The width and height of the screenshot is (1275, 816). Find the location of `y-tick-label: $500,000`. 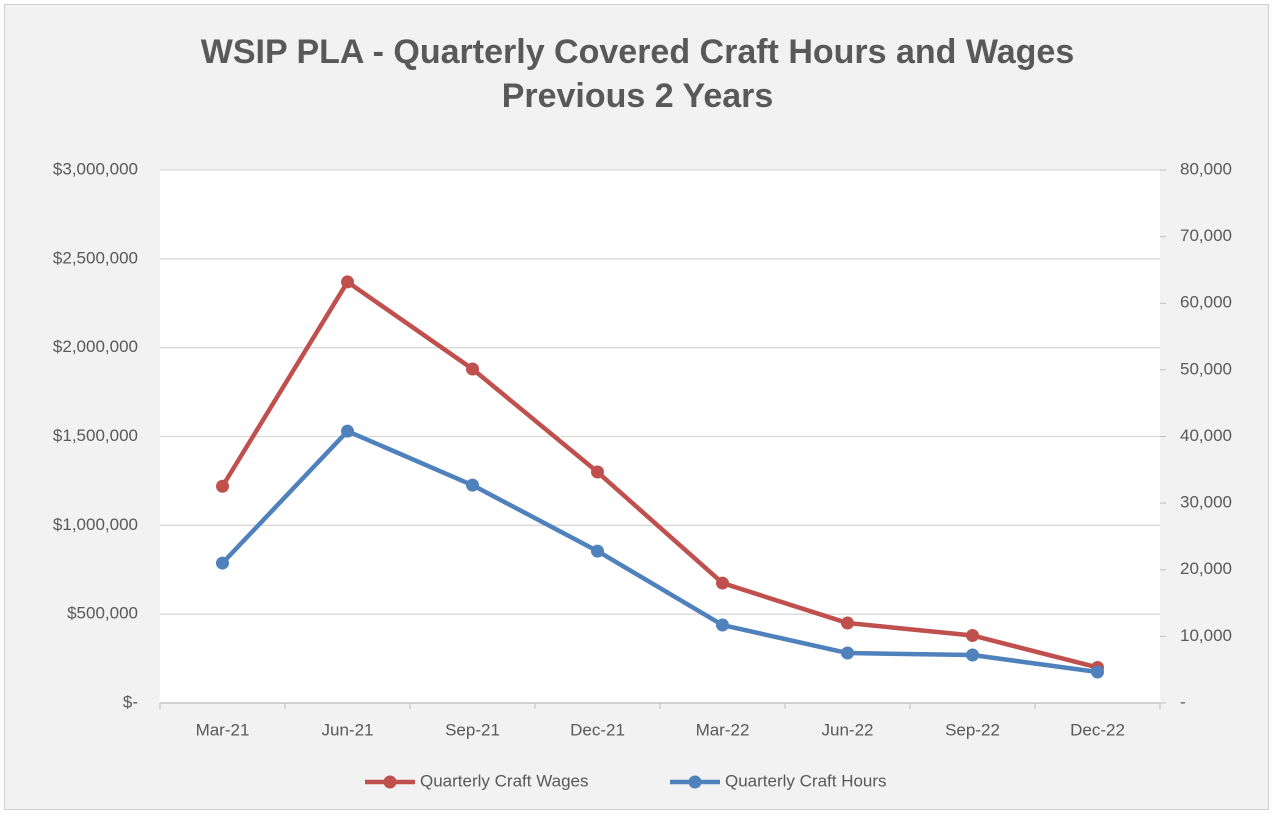

y-tick-label: $500,000 is located at coordinates (102, 613).